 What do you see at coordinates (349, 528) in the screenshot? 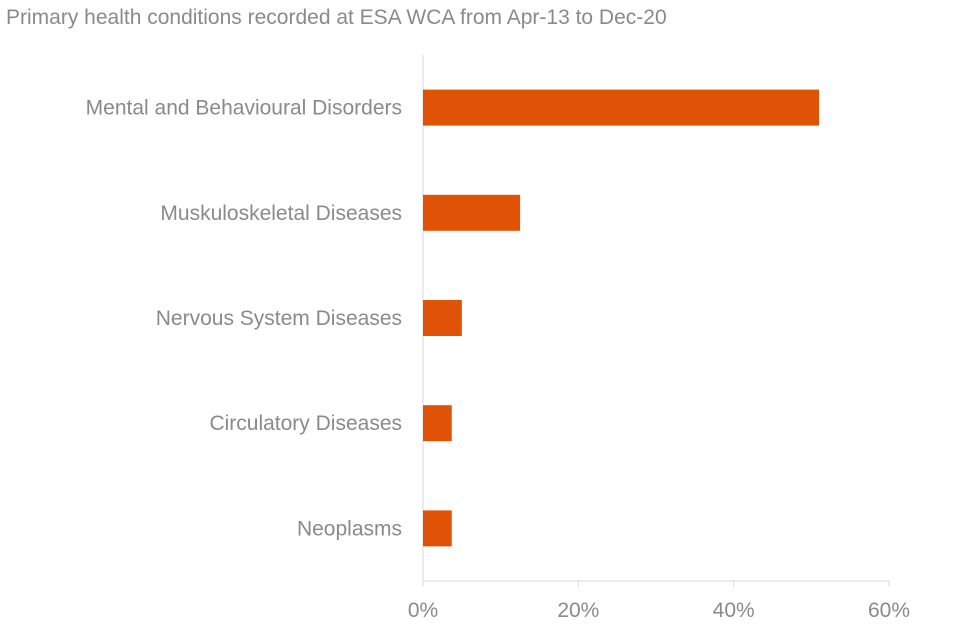
I see `category-label: Neoplasms` at bounding box center [349, 528].